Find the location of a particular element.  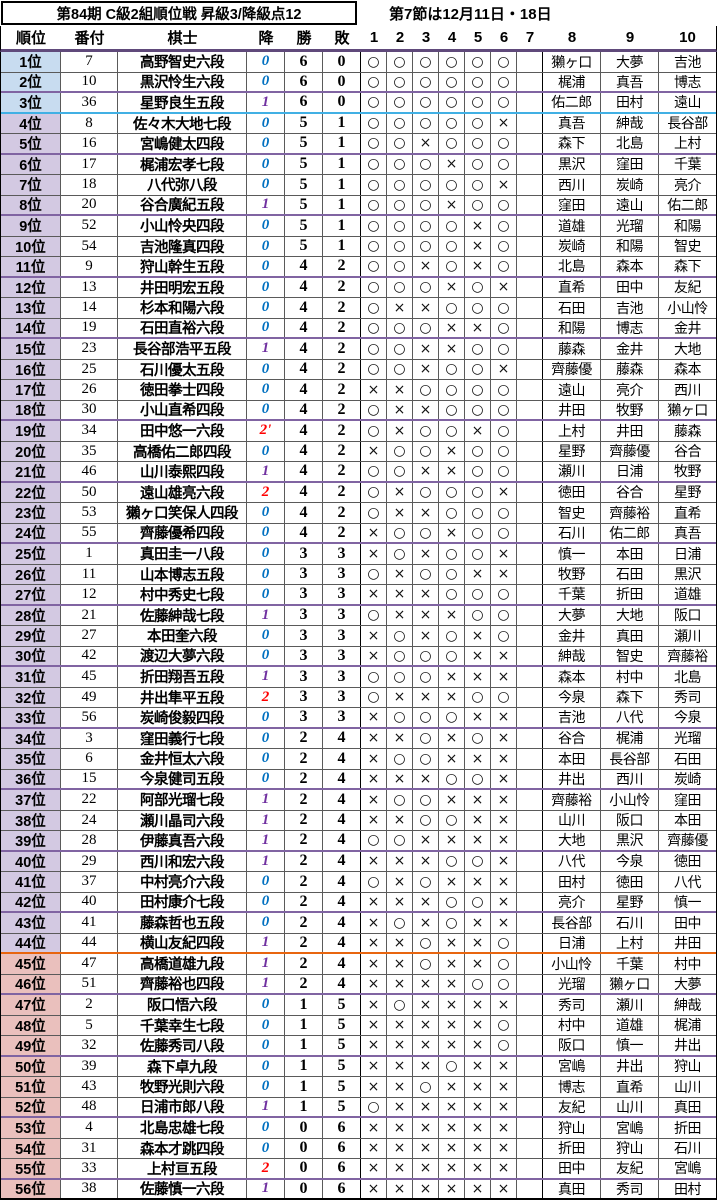

opponent-name: 井田 is located at coordinates (688, 944).